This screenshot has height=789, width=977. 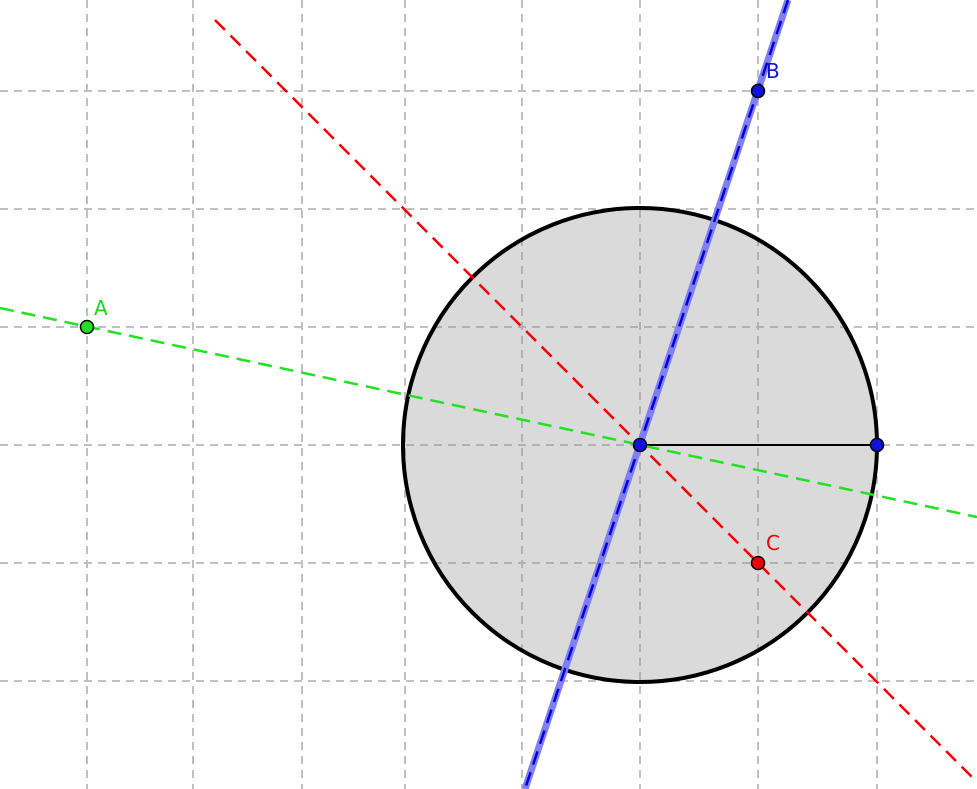 What do you see at coordinates (87, 327) in the screenshot?
I see `point-a` at bounding box center [87, 327].